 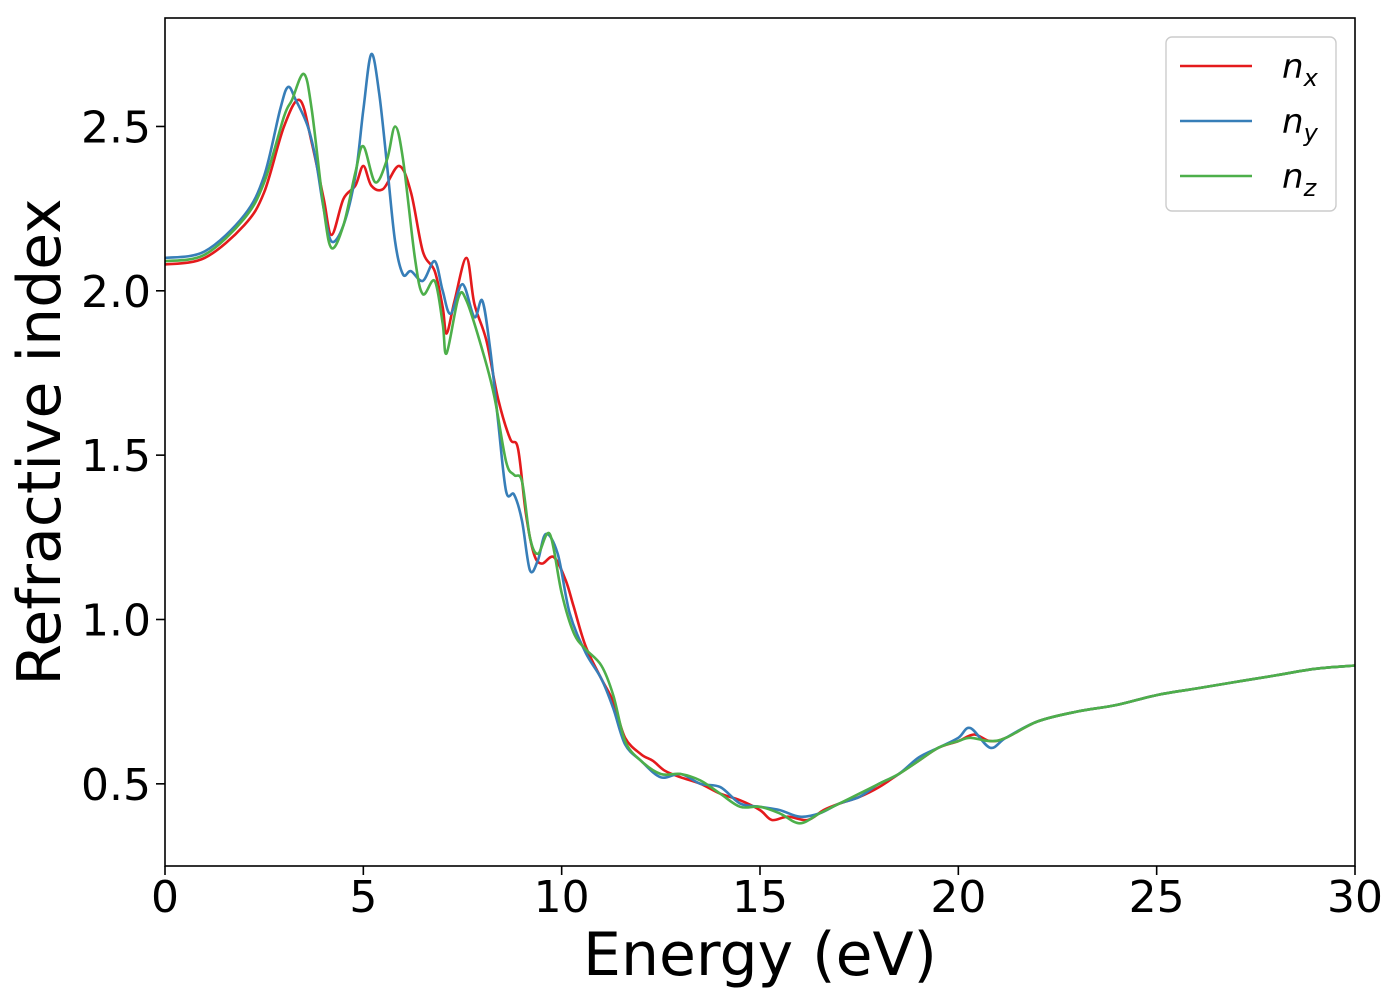 I want to click on y-axis: 0.5 1.0 1.5 2.0 2.5, so click(x=123, y=456).